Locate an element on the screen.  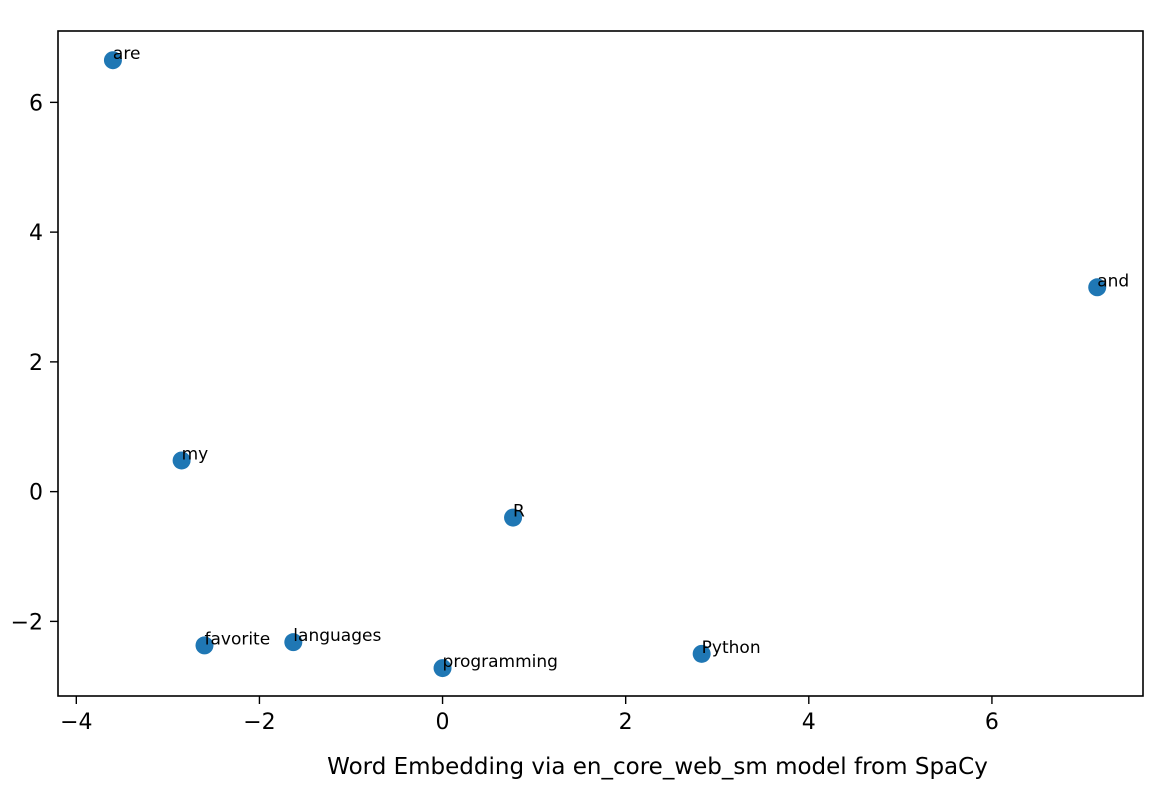
point-label-python: Python is located at coordinates (731, 648).